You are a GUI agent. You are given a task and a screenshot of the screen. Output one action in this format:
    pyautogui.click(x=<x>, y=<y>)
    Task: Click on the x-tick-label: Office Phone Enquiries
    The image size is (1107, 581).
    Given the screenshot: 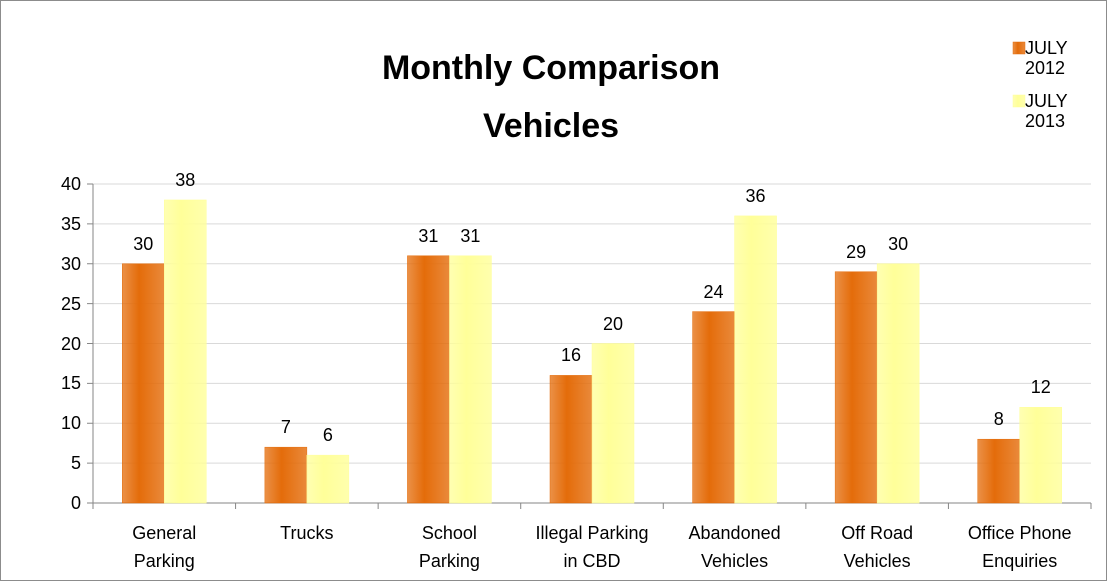 What is the action you would take?
    pyautogui.click(x=1019, y=547)
    